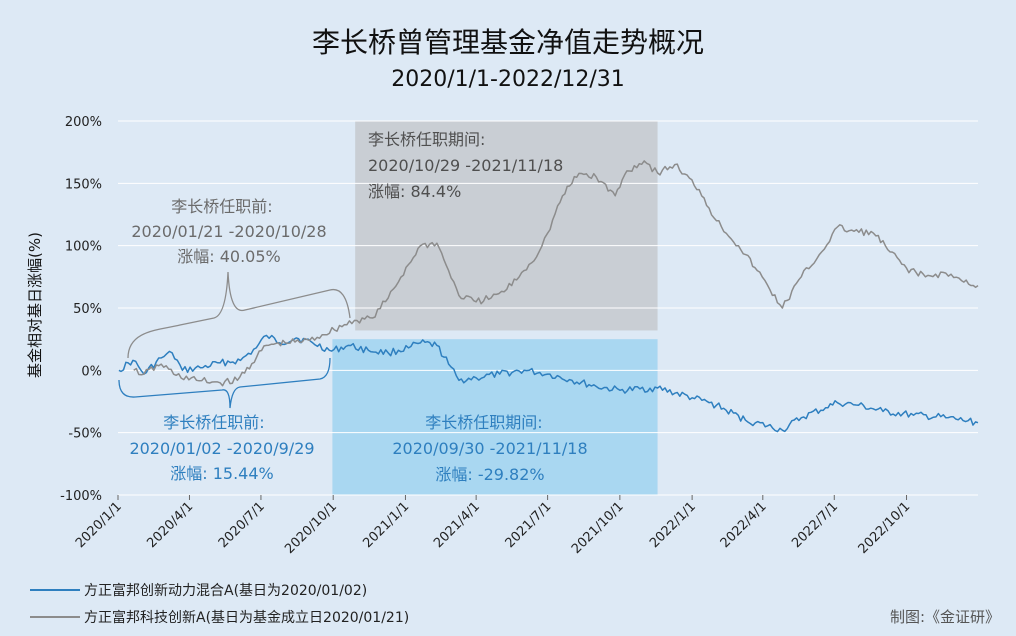 The width and height of the screenshot is (1016, 636). What do you see at coordinates (386, 525) in the screenshot?
I see `x-tick-label: 2021/1/1` at bounding box center [386, 525].